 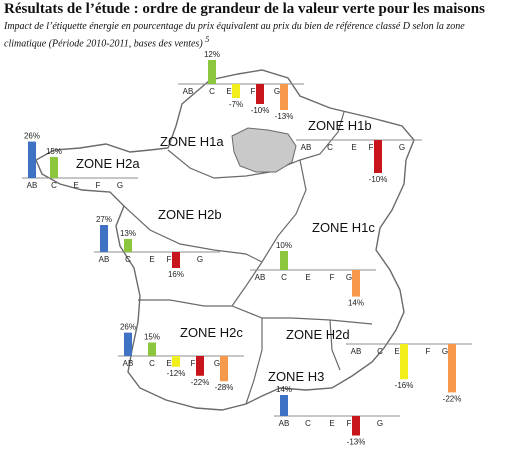 What do you see at coordinates (331, 423) in the screenshot?
I see `zone-h3-tick-e: E` at bounding box center [331, 423].